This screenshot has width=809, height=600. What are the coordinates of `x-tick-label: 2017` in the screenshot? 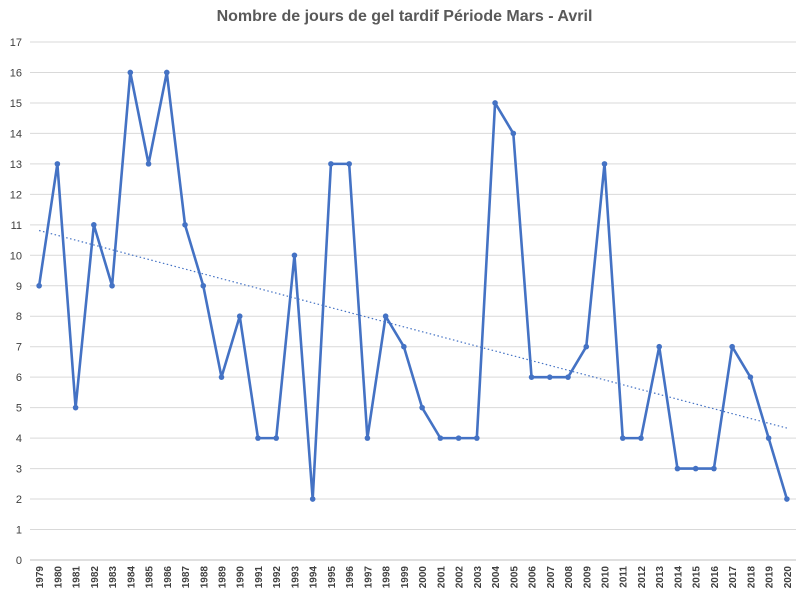 It's located at (733, 577).